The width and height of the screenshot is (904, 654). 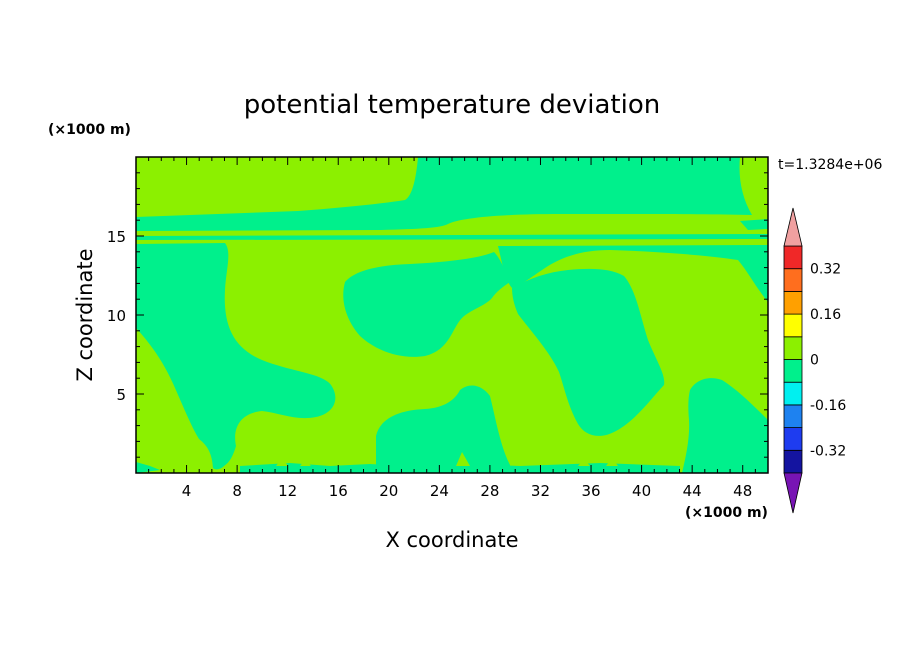 What do you see at coordinates (540, 491) in the screenshot?
I see `x-tick-label: 32` at bounding box center [540, 491].